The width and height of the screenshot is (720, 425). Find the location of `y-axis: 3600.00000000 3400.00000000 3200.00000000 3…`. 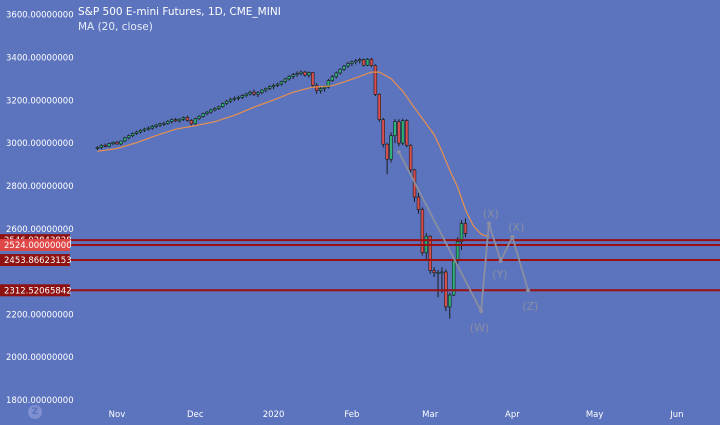

y-axis: 3600.00000000 3400.00000000 3200.00000000 3… is located at coordinates (40, 208).